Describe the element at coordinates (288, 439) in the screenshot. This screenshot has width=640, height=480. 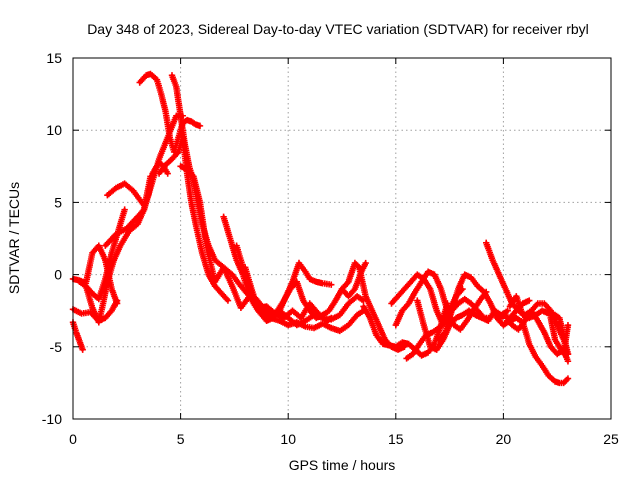
I see `x-tick-label: 10` at that location.